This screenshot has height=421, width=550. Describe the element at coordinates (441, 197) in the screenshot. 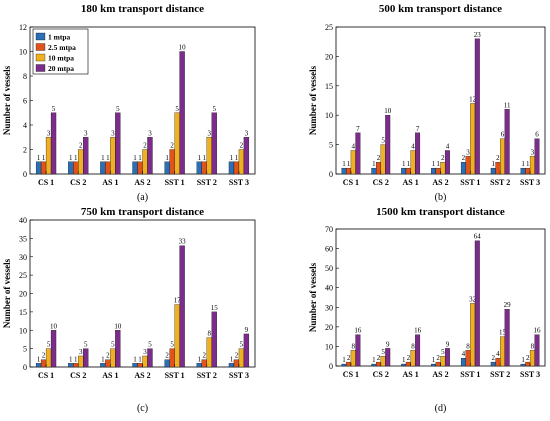

I see `panel-label: (b)` at that location.